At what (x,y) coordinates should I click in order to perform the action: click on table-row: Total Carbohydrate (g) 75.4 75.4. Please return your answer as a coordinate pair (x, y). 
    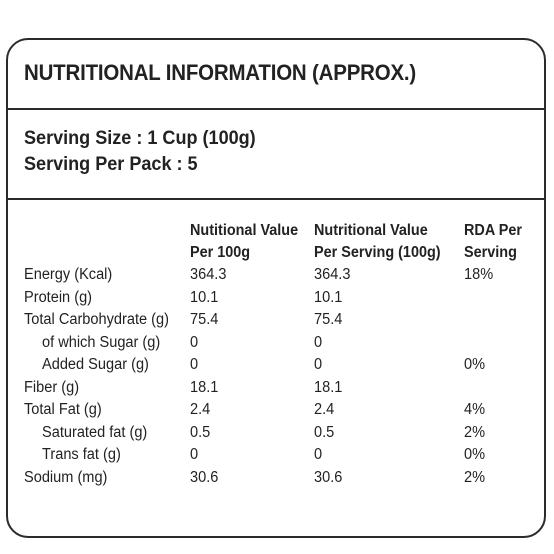
    Looking at the image, I should click on (276, 320).